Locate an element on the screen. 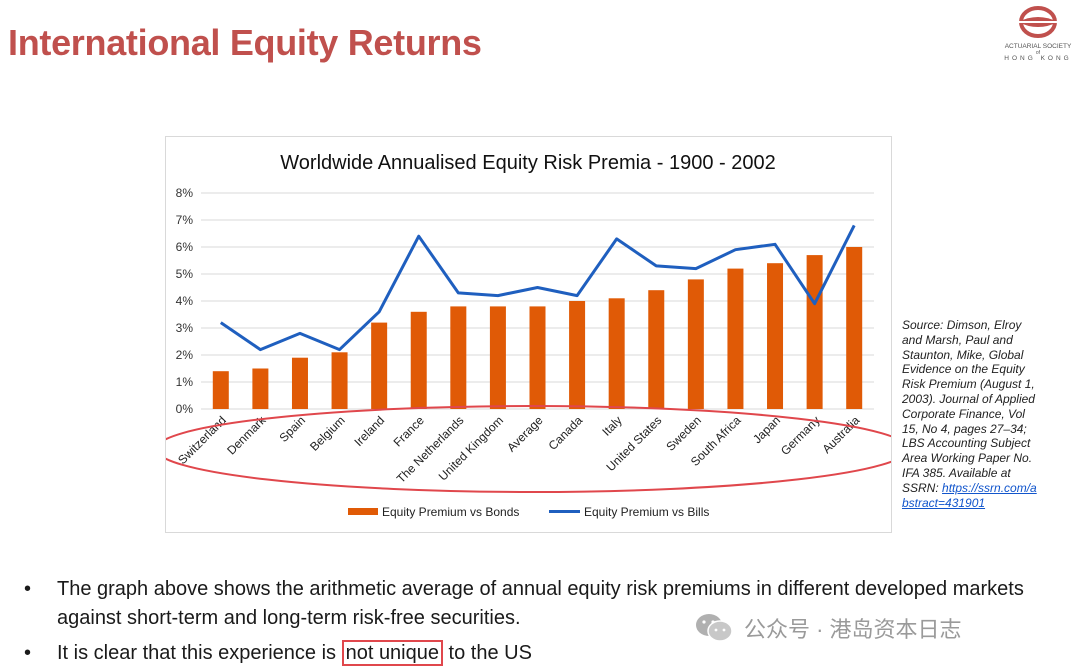  bar-germany is located at coordinates (814, 332).